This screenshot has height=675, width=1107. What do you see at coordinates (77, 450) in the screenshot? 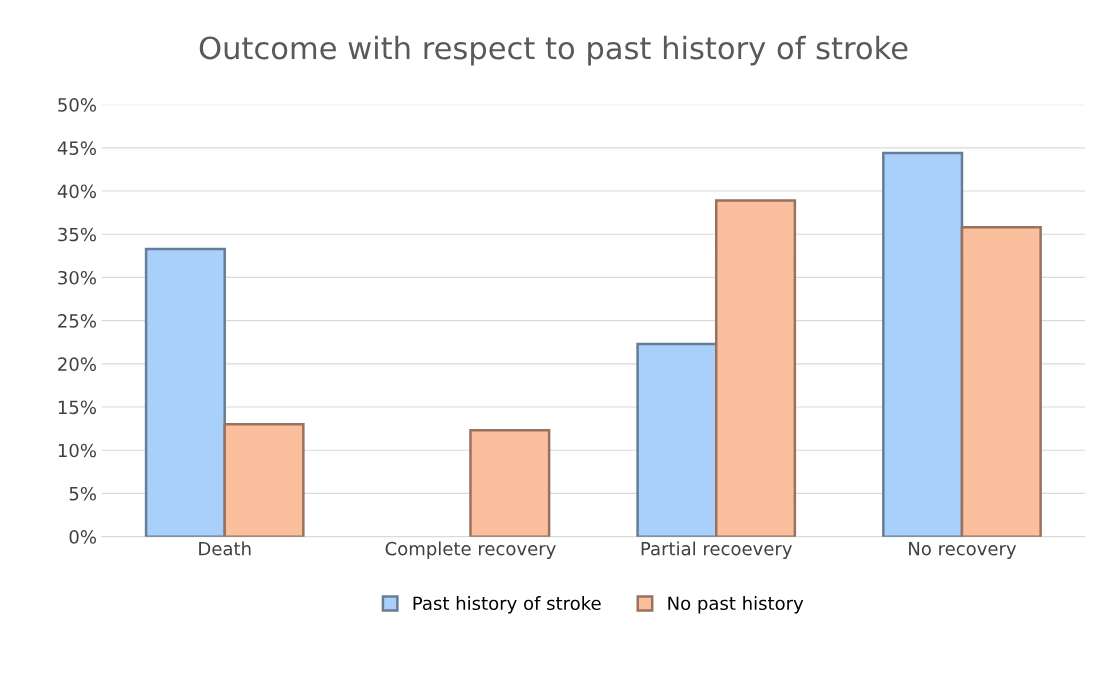
I see `y-tick-label: 10%` at bounding box center [77, 450].